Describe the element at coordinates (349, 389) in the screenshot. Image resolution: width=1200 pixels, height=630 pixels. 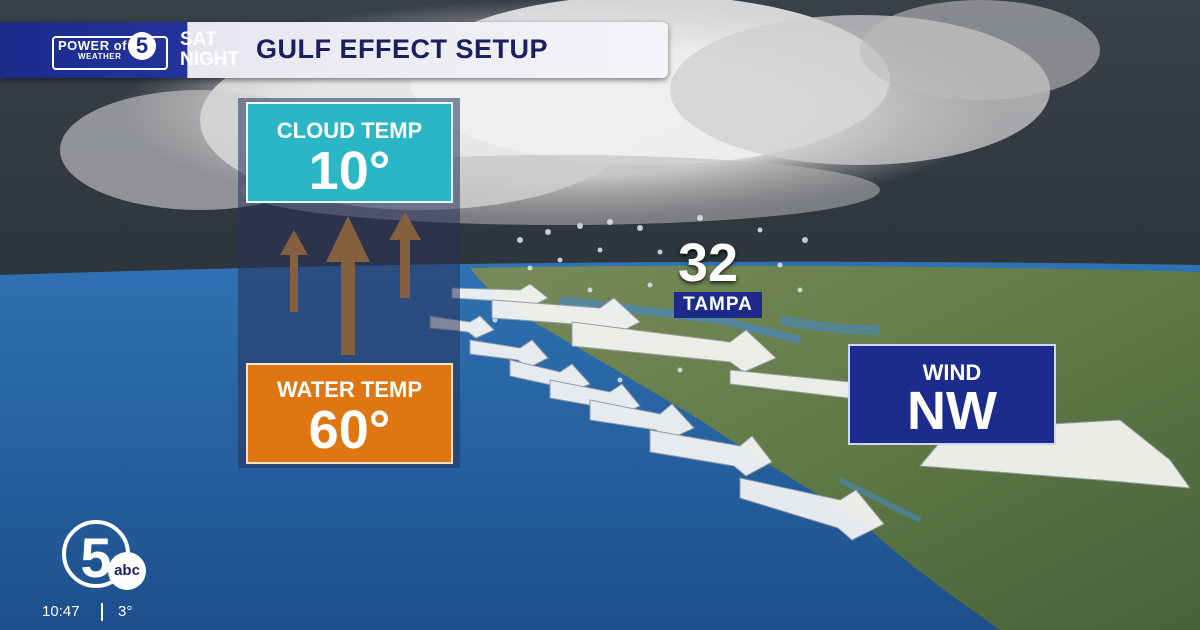
I see `water-temp-label: WATER TEMP` at that location.